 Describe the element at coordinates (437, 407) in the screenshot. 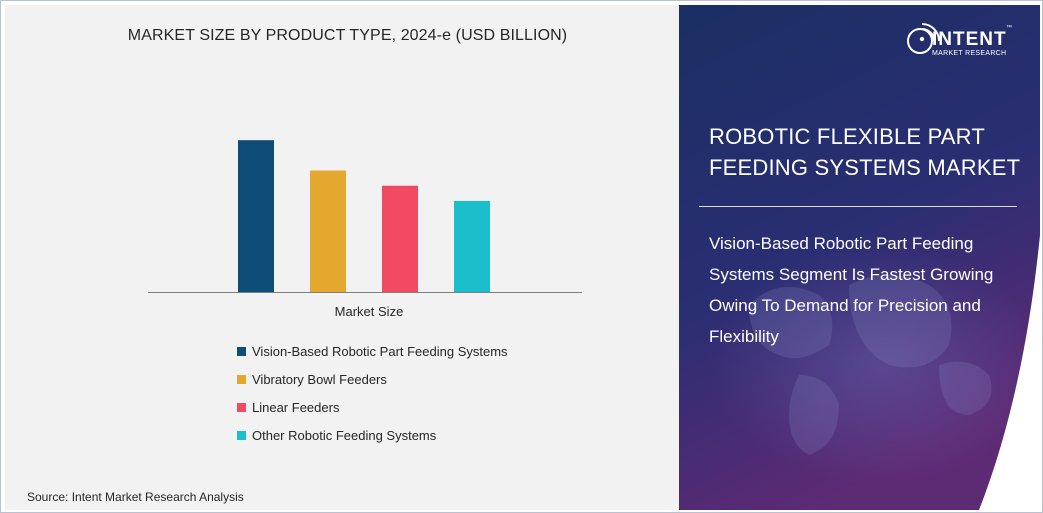

I see `legend-item: Linear Feeders` at that location.